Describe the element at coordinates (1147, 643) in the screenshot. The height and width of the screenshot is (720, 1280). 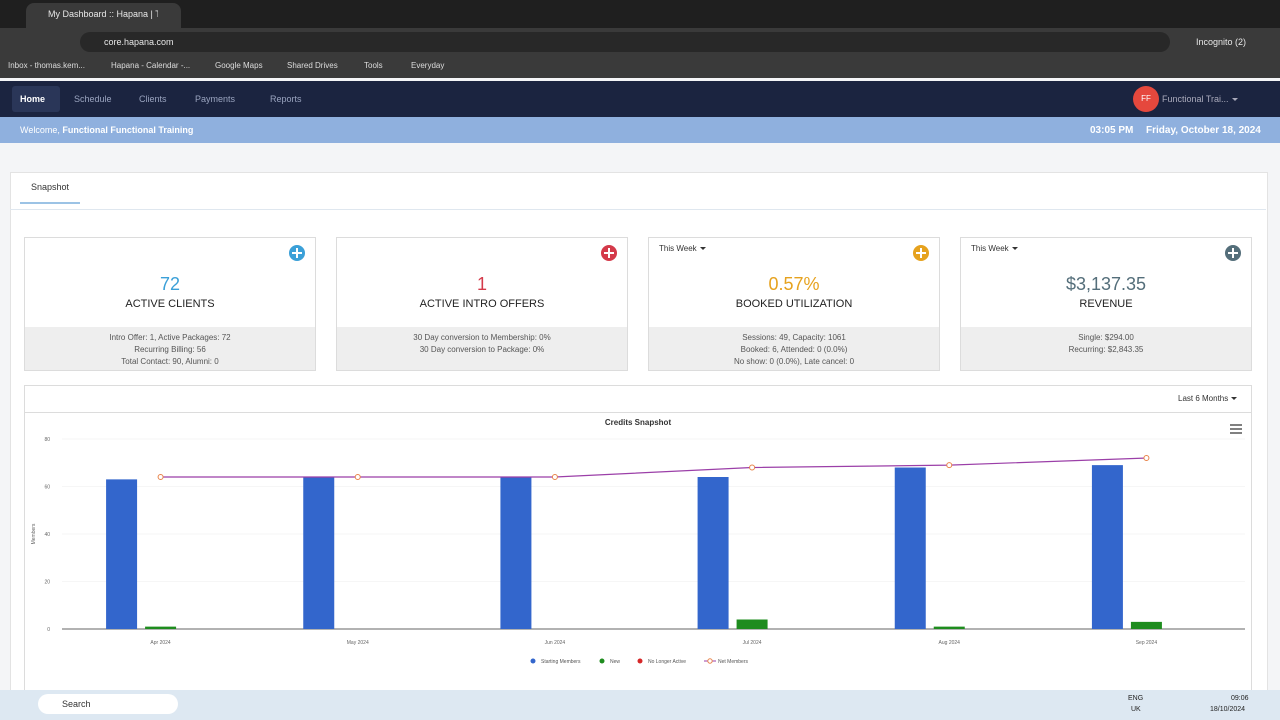
I see `x-tick-label: Sep 2024` at that location.